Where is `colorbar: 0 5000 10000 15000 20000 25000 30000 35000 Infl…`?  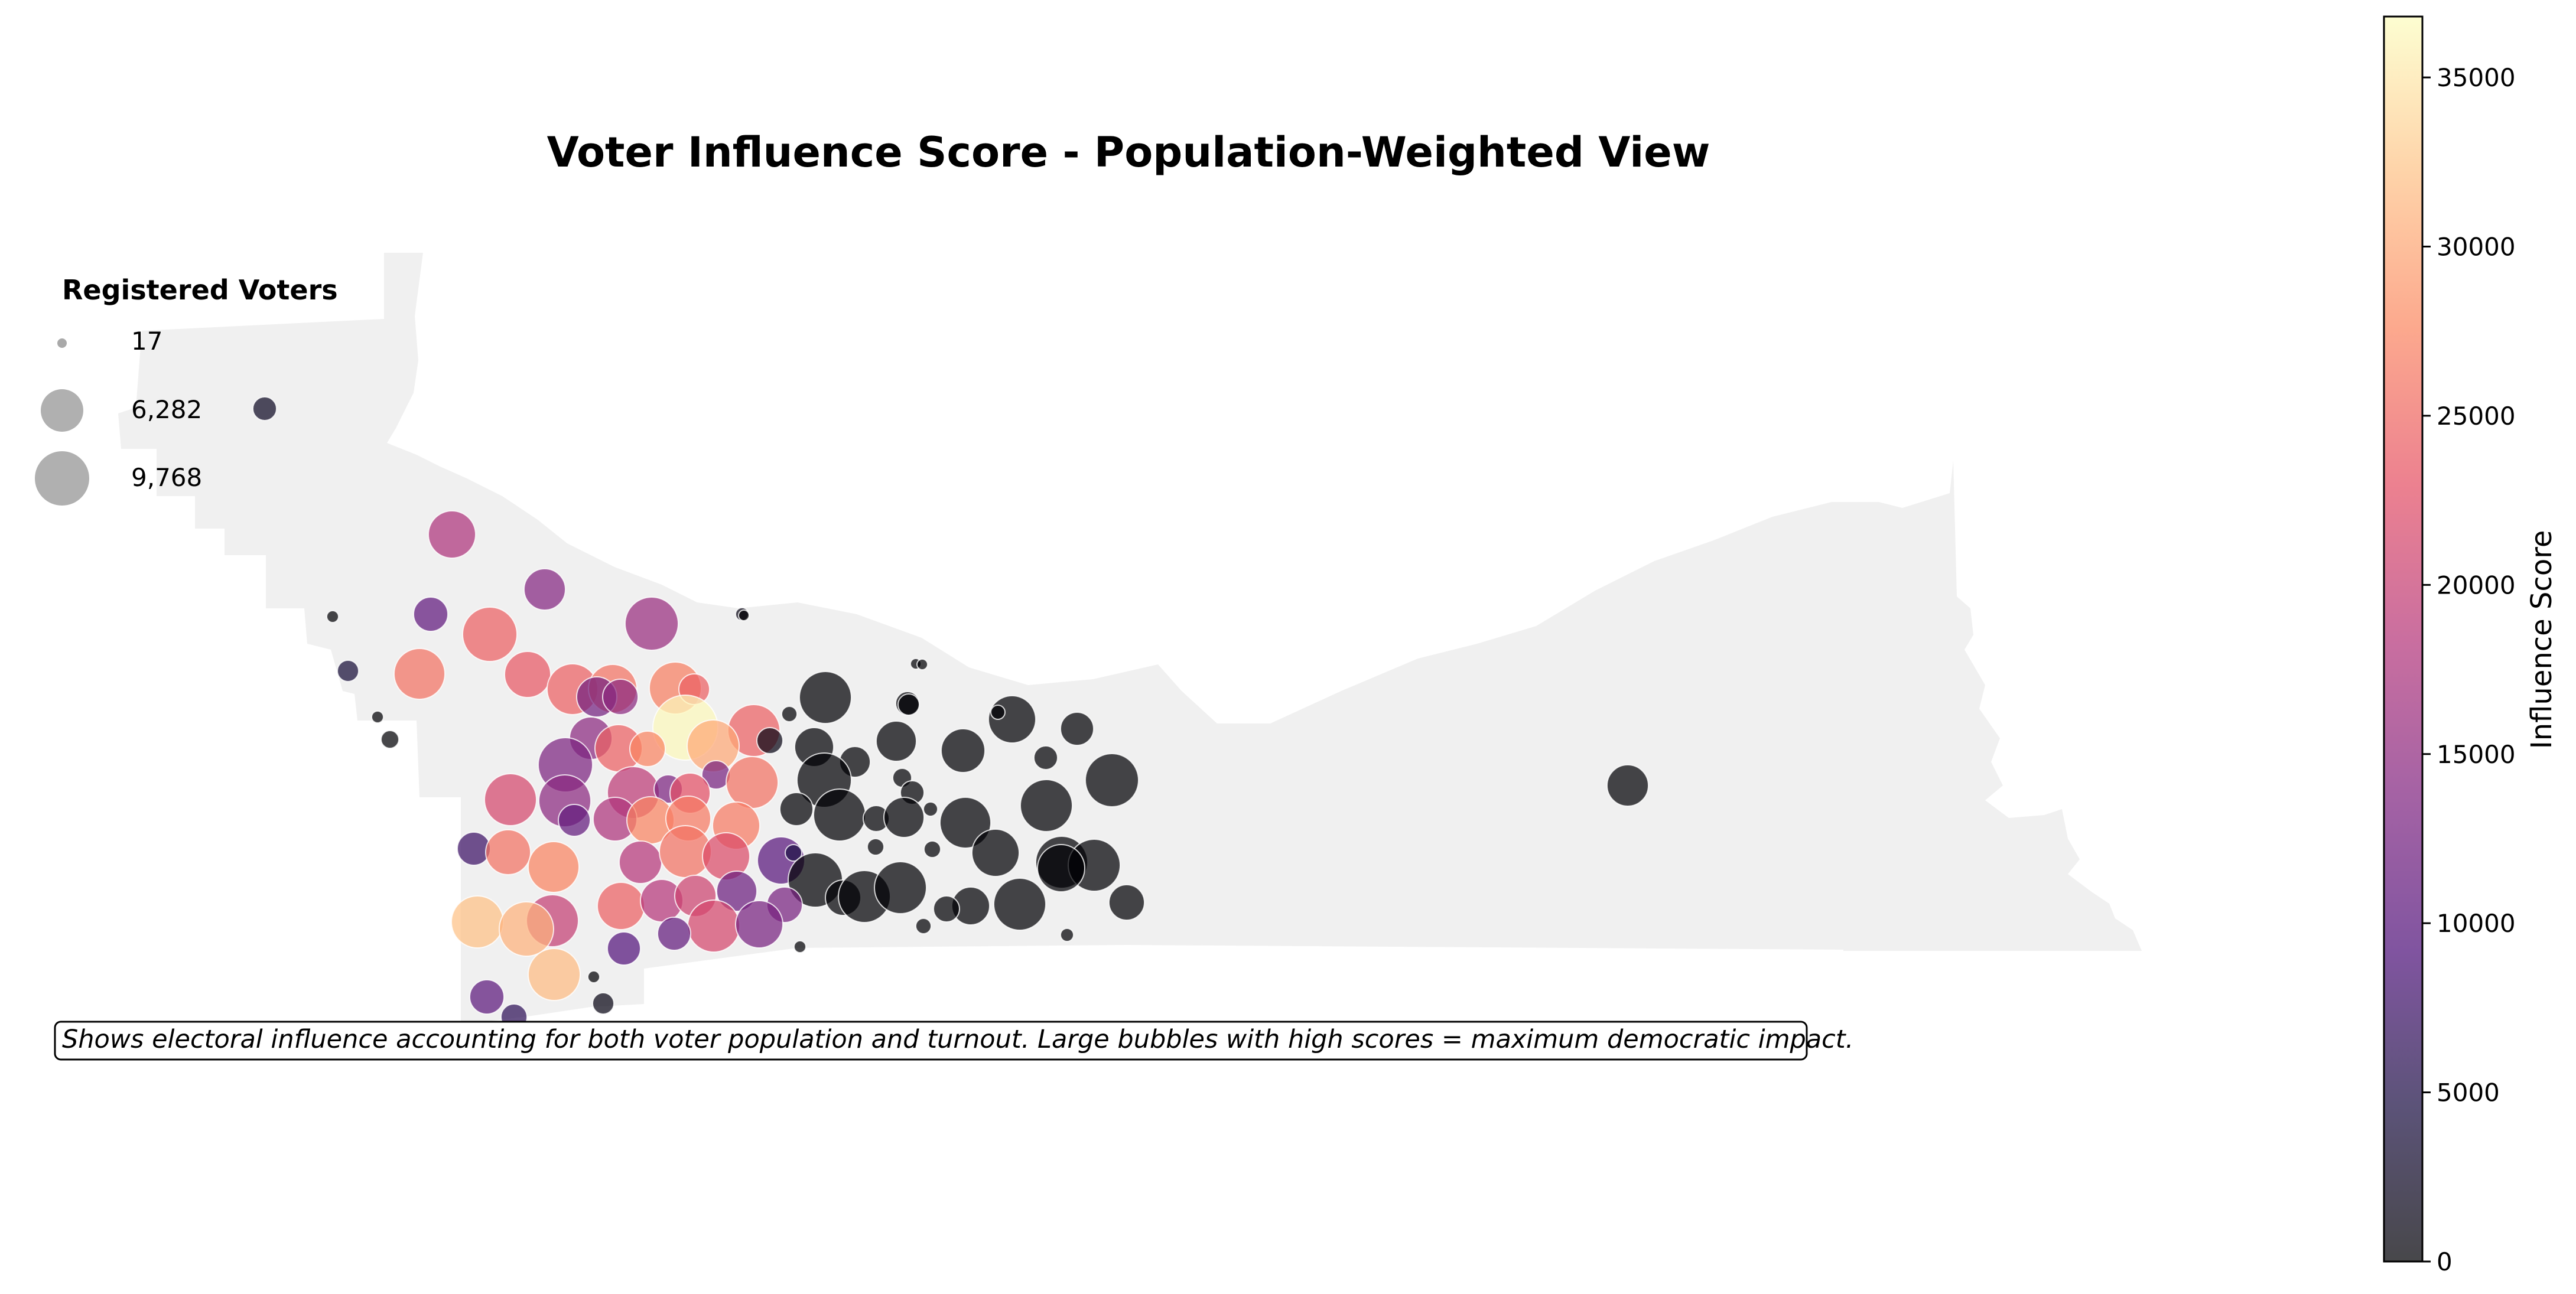 colorbar: 0 5000 10000 15000 20000 25000 30000 35000 Infl… is located at coordinates (2470, 645).